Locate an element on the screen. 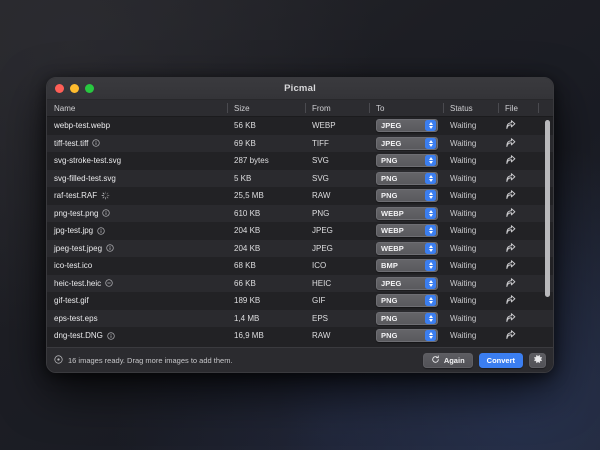 This screenshot has width=600, height=450. table-row: jpg-test.jpg 204 KB JPEG WEBP Waiting is located at coordinates (300, 231).